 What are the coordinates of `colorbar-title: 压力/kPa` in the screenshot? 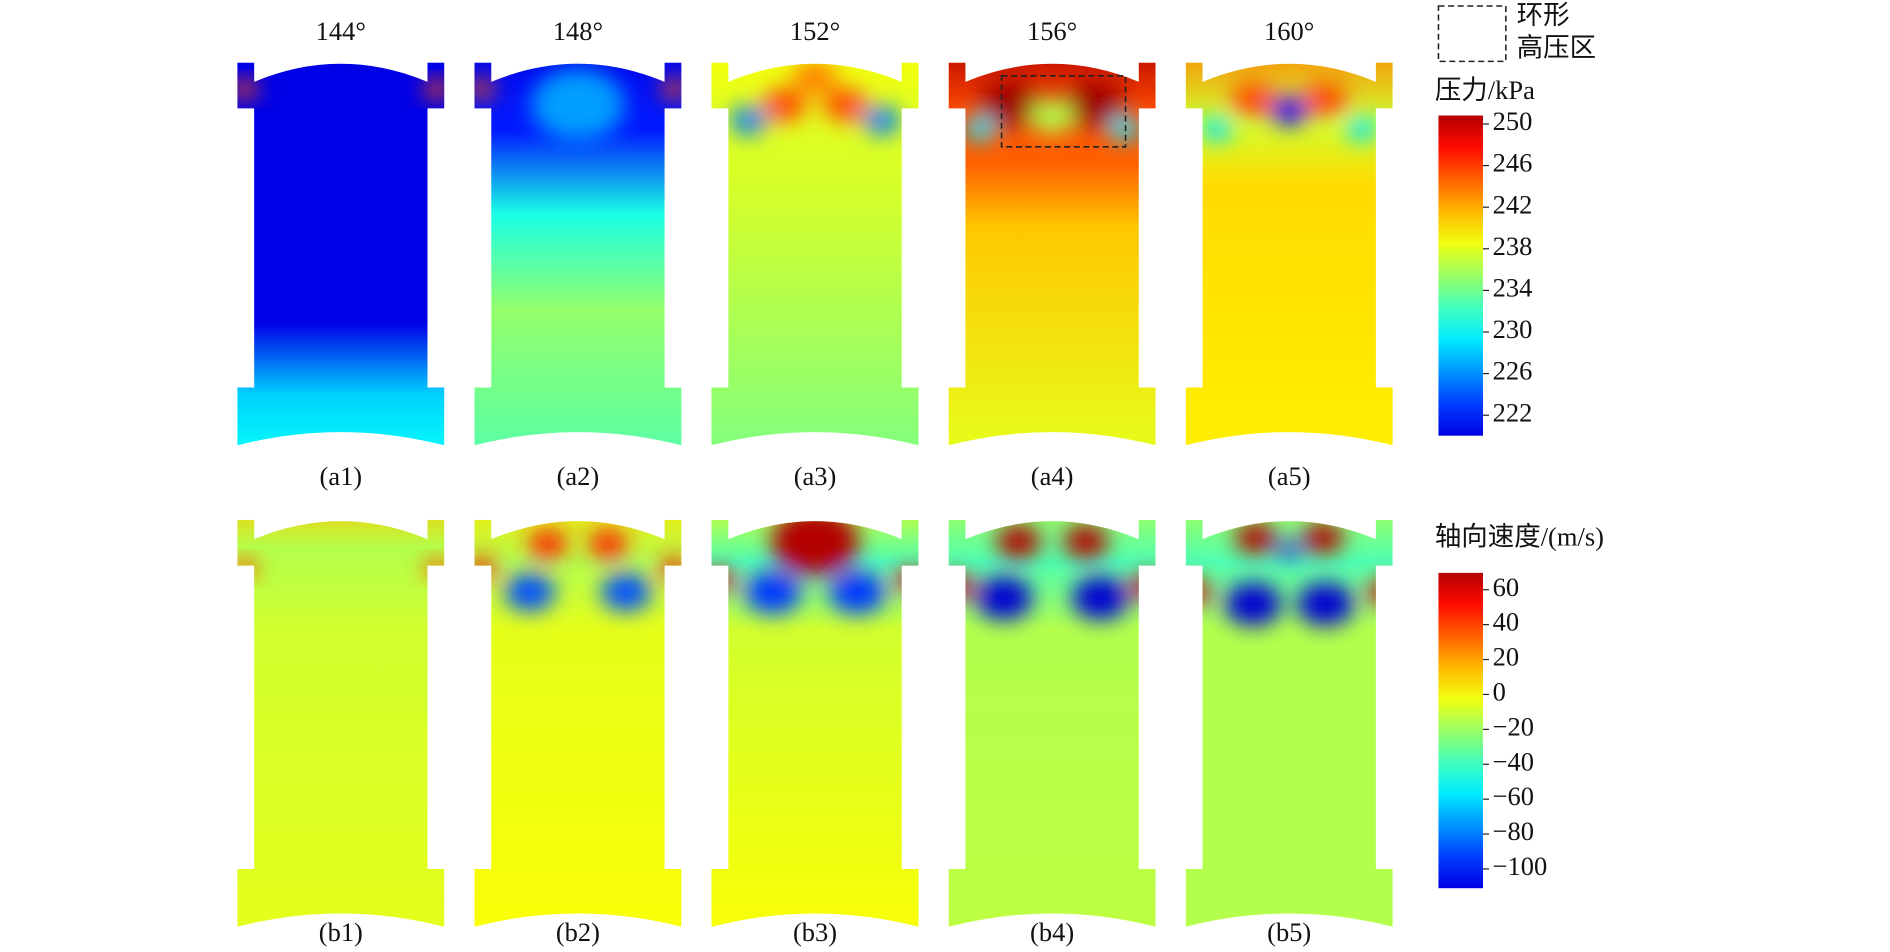 It's located at (1485, 90).